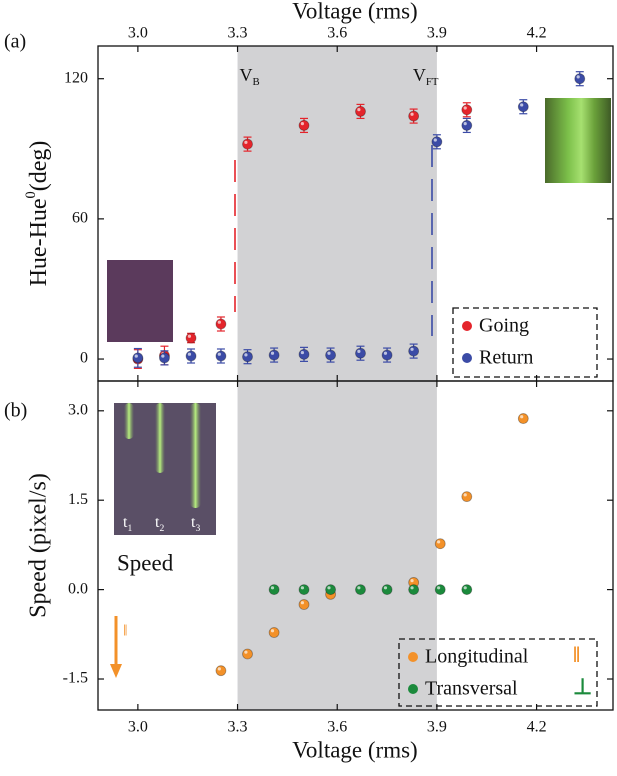 This screenshot has height=776, width=617. What do you see at coordinates (576, 654) in the screenshot?
I see `legend-symbol: ‖` at bounding box center [576, 654].